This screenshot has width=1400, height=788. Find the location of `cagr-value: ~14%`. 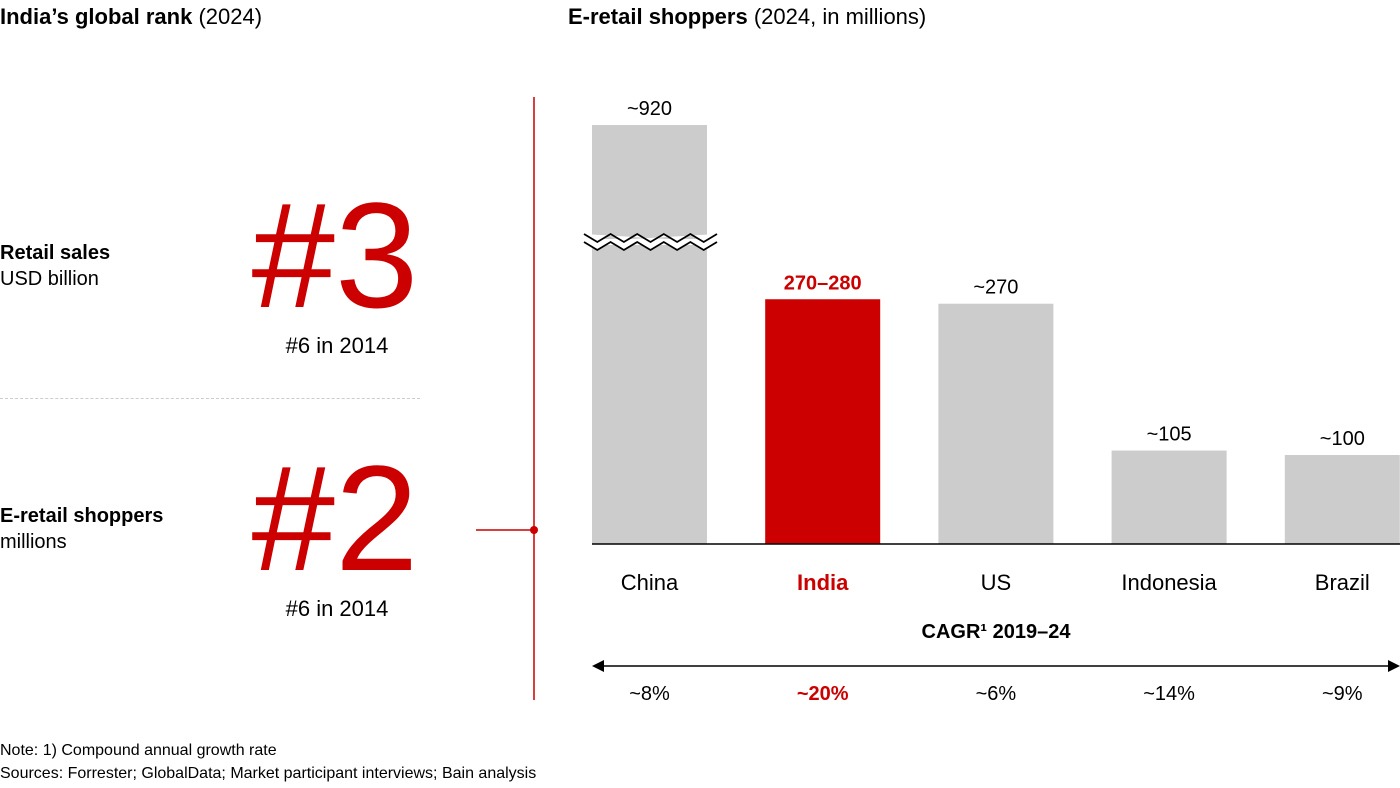

cagr-value: ~14% is located at coordinates (1169, 694).